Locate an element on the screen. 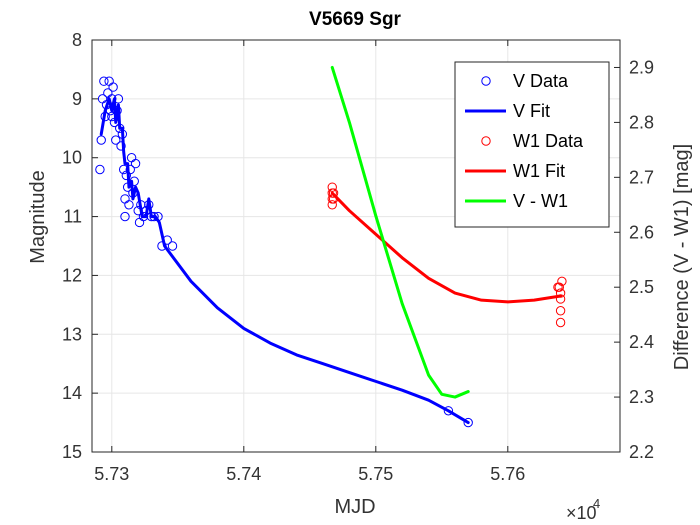 The image size is (700, 525). x-axis-multiplier-exponent: 4 is located at coordinates (596, 503).